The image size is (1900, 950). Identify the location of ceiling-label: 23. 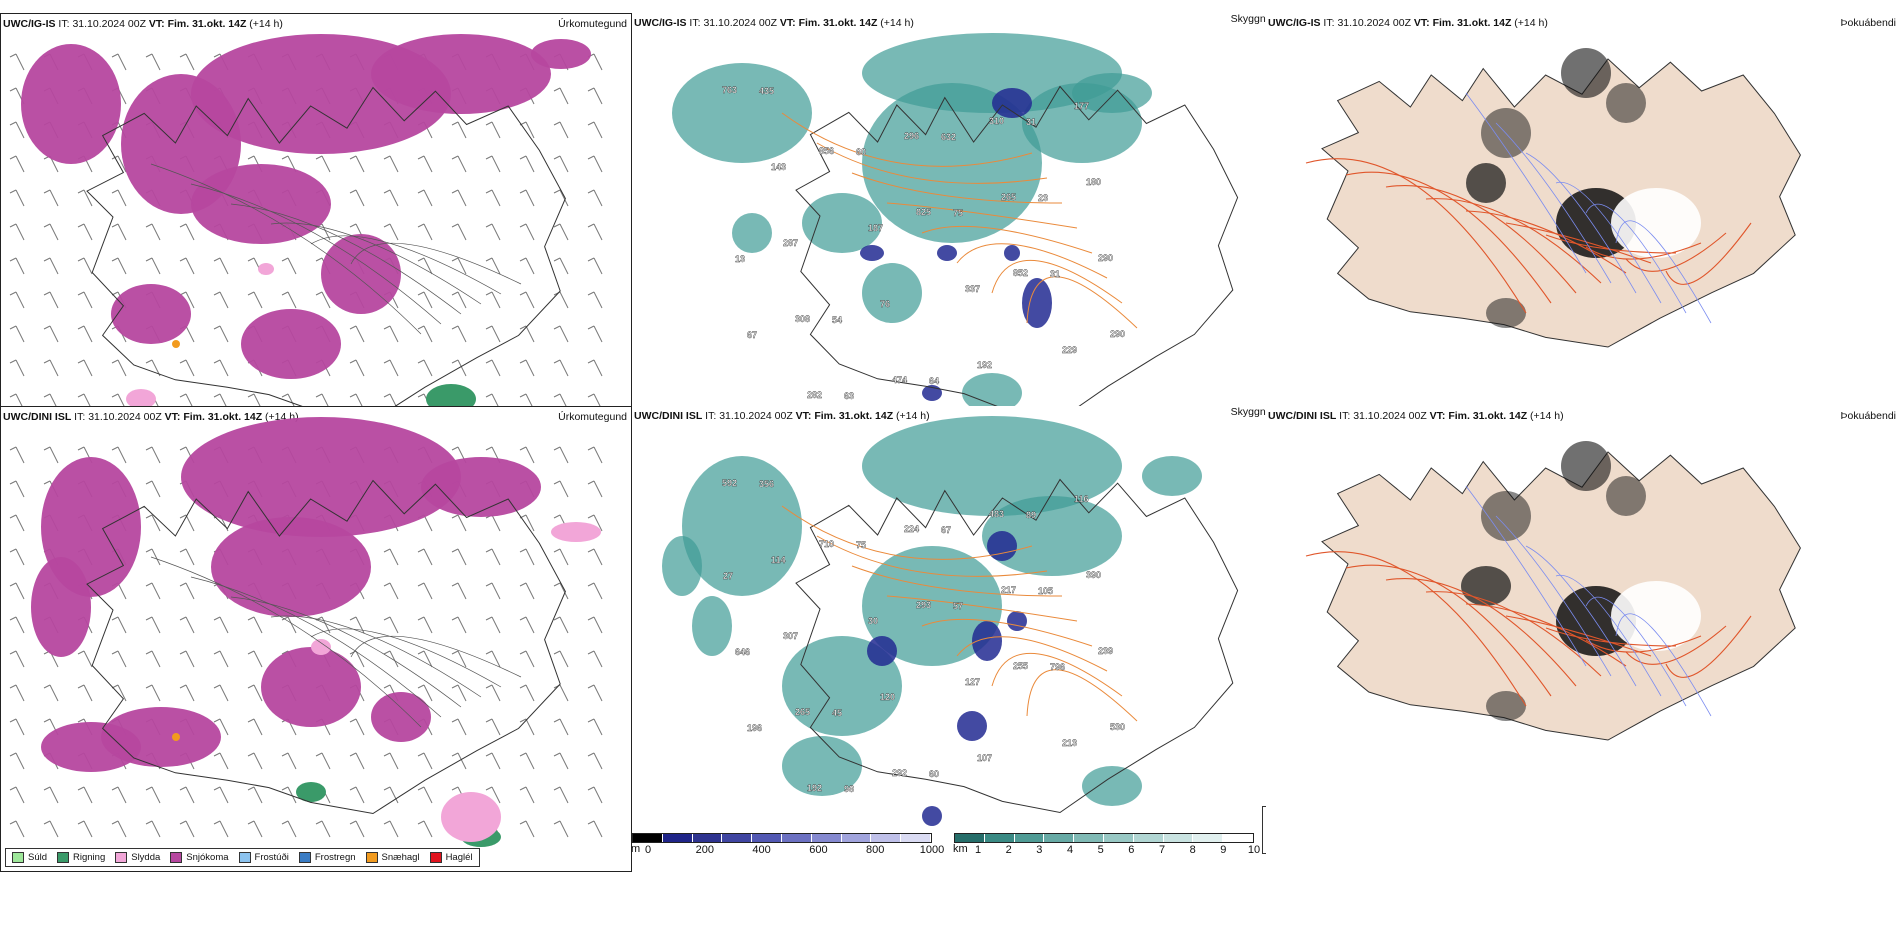
(1043, 198).